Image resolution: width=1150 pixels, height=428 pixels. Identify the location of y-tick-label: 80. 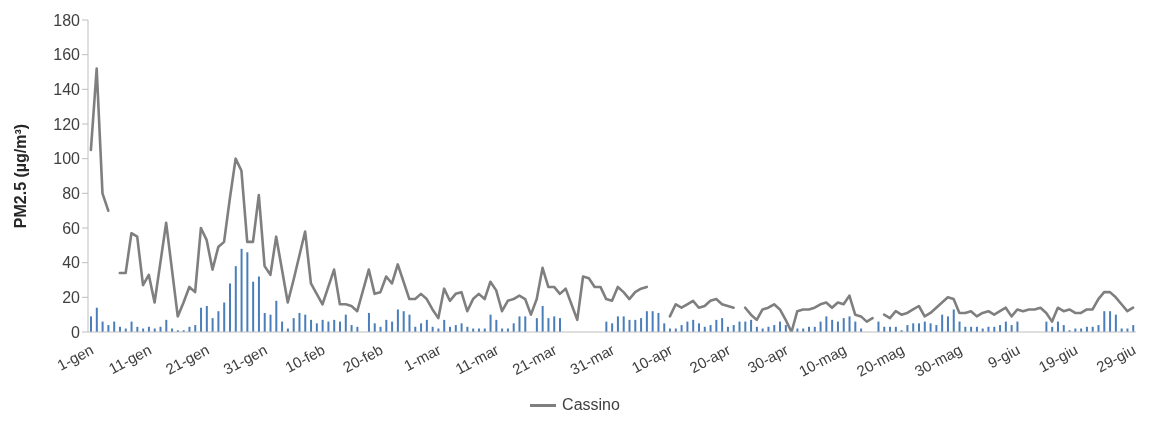
(71, 194).